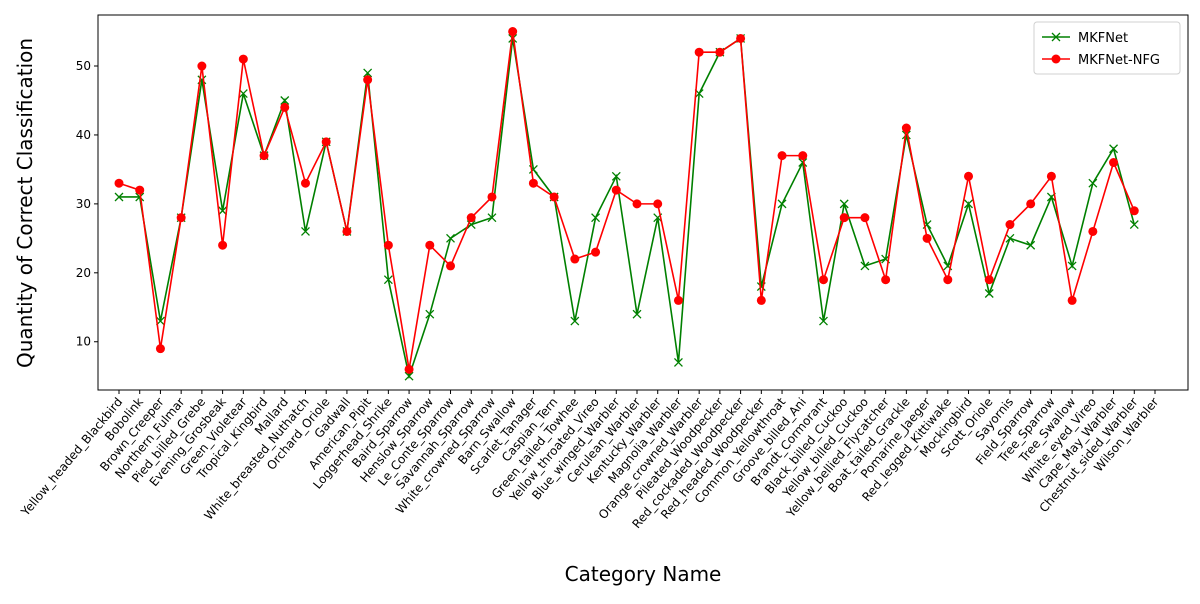 This screenshot has height=604, width=1200. What do you see at coordinates (83, 66) in the screenshot?
I see `y-tick-label: 50` at bounding box center [83, 66].